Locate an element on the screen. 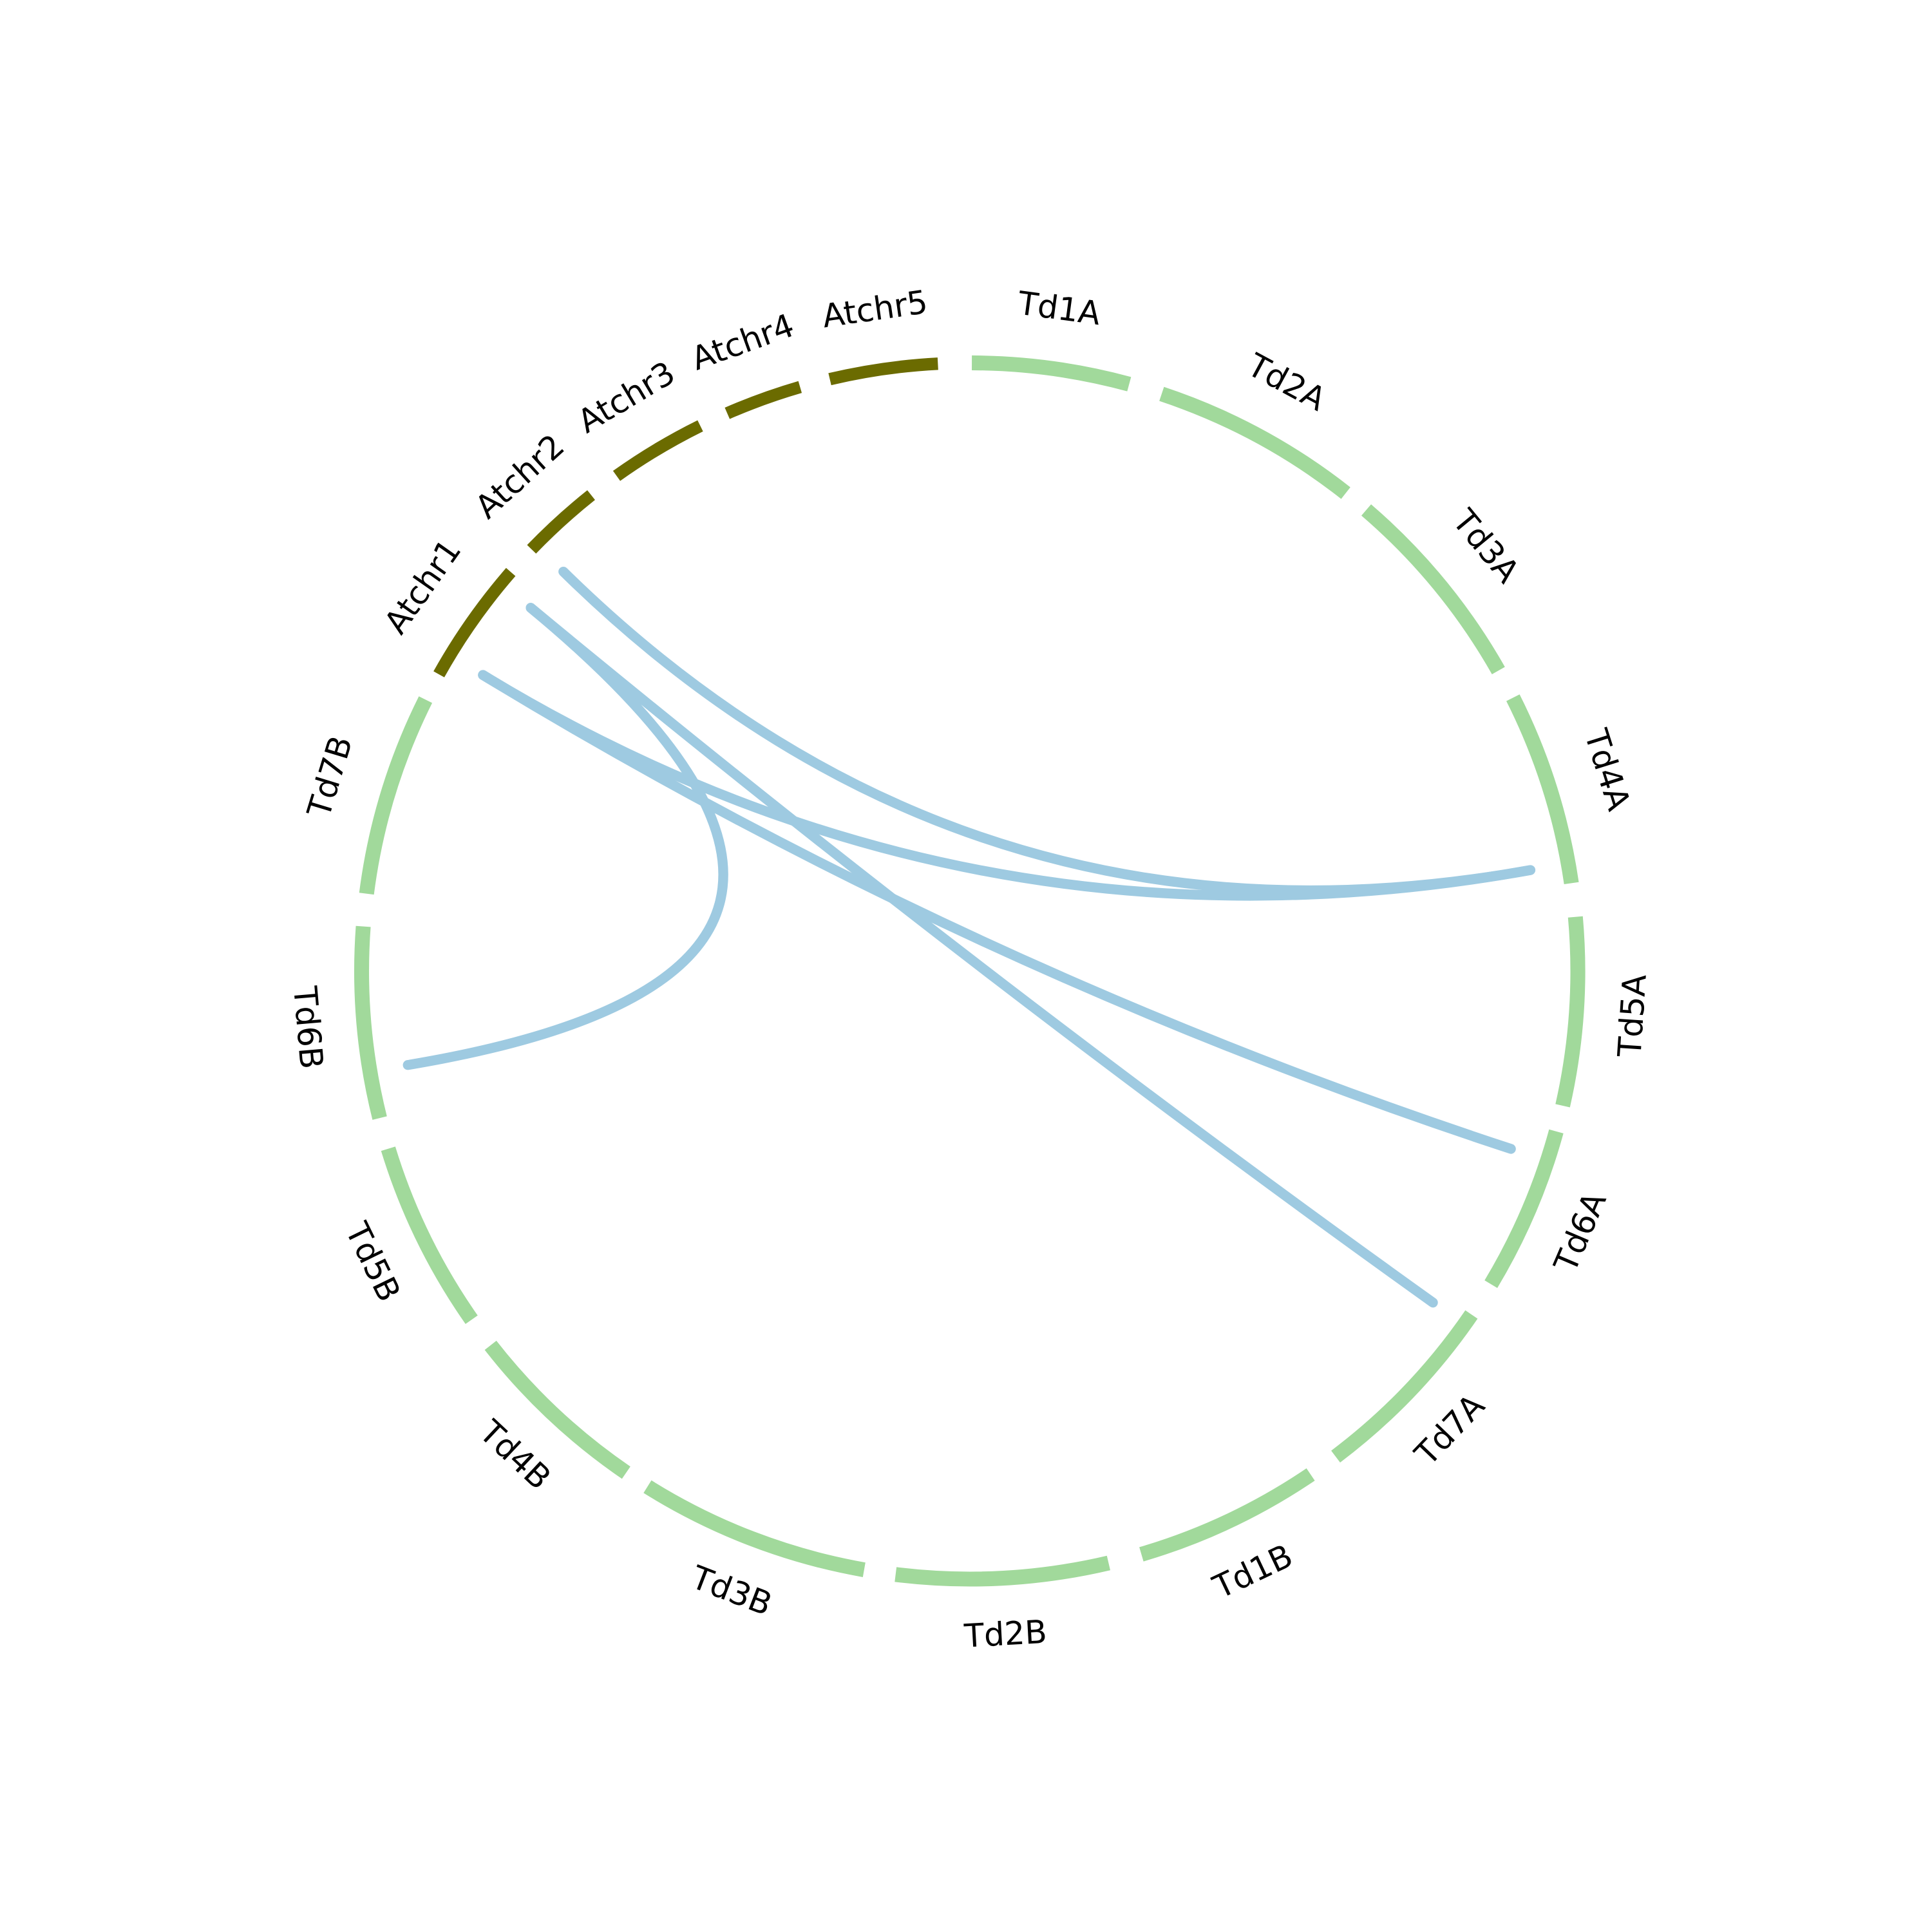  segment-label: Td3B is located at coordinates (731, 1591).